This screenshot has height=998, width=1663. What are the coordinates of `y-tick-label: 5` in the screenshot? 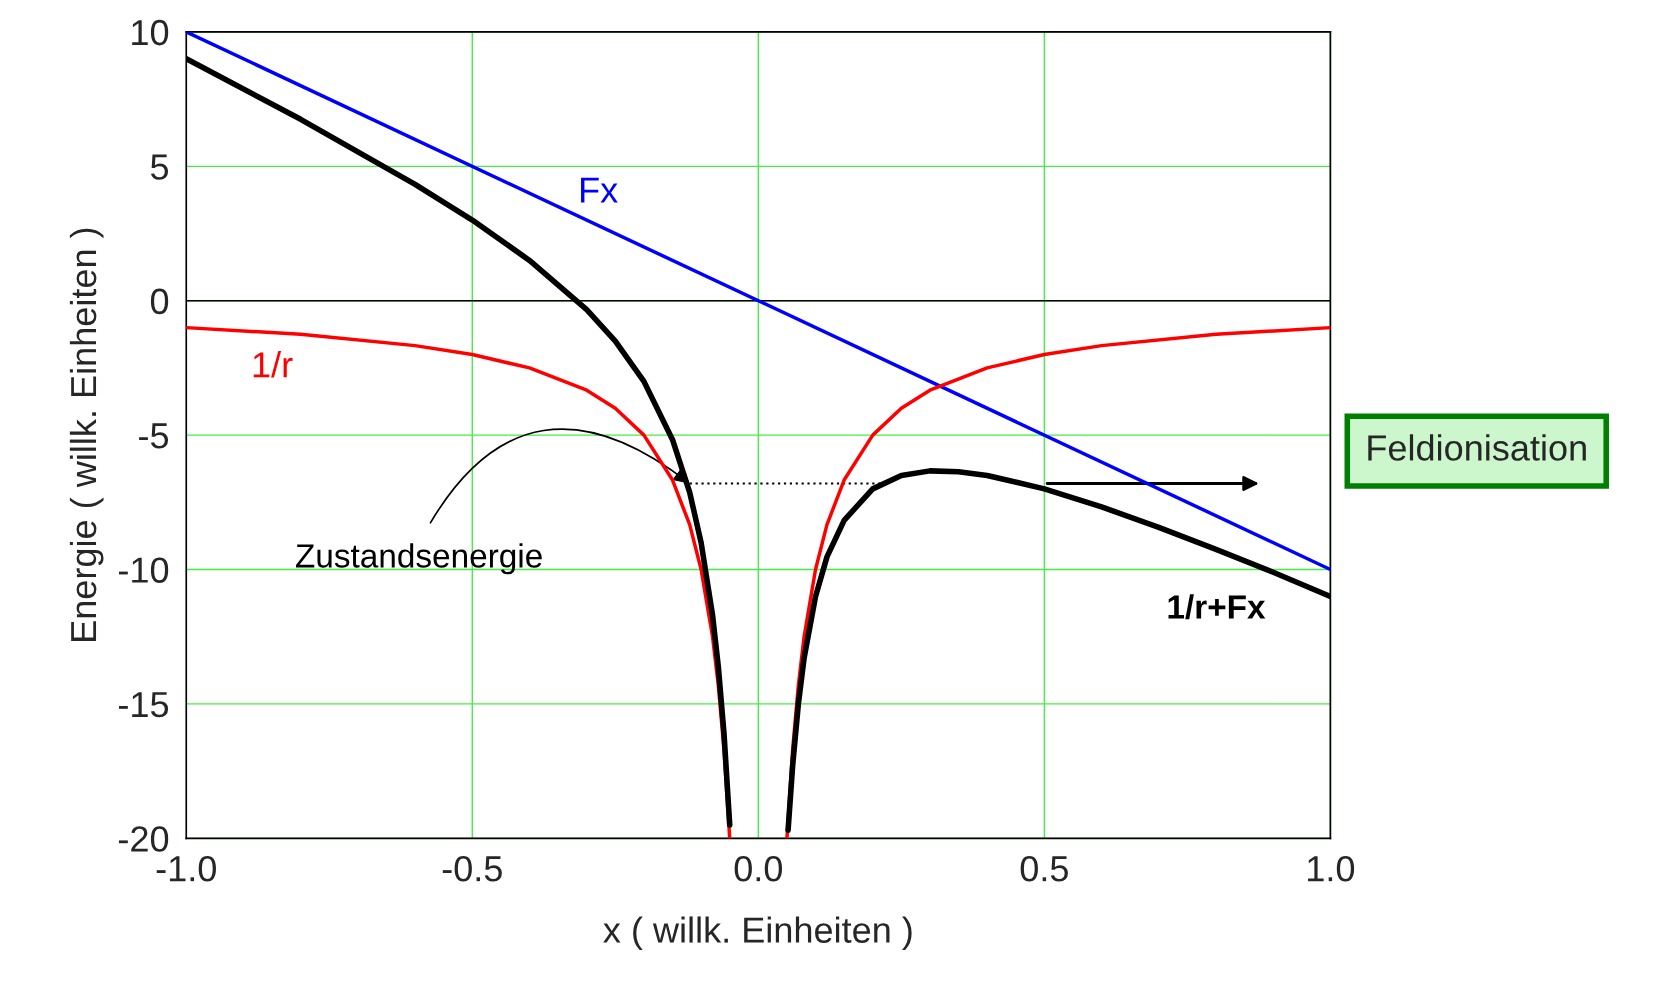 It's located at (159, 167).